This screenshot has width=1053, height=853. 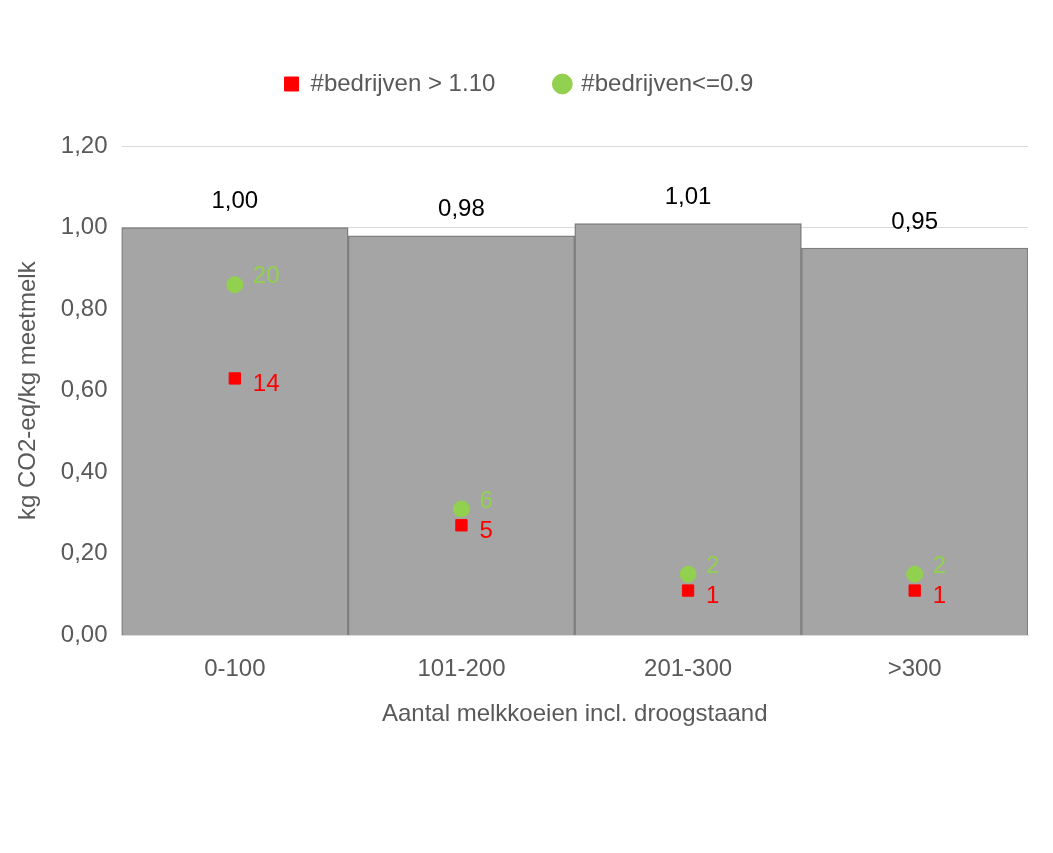 I want to click on x-tick-label: 101-200, so click(x=461, y=668).